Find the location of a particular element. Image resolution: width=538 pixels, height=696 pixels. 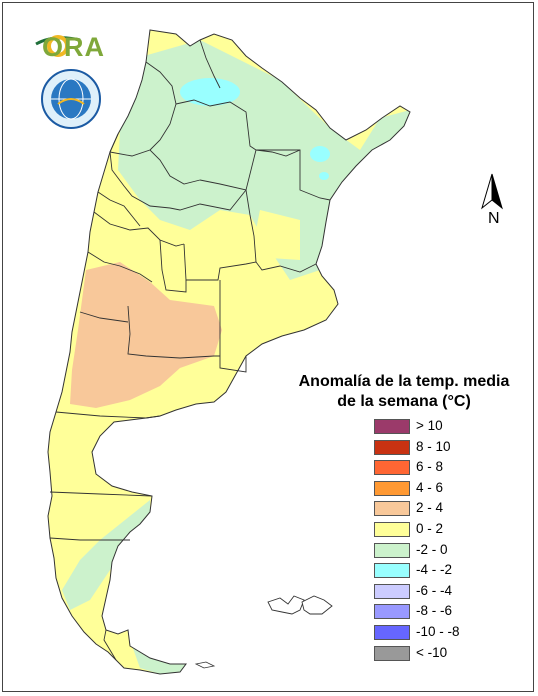

seal-logo is located at coordinates (71, 99).